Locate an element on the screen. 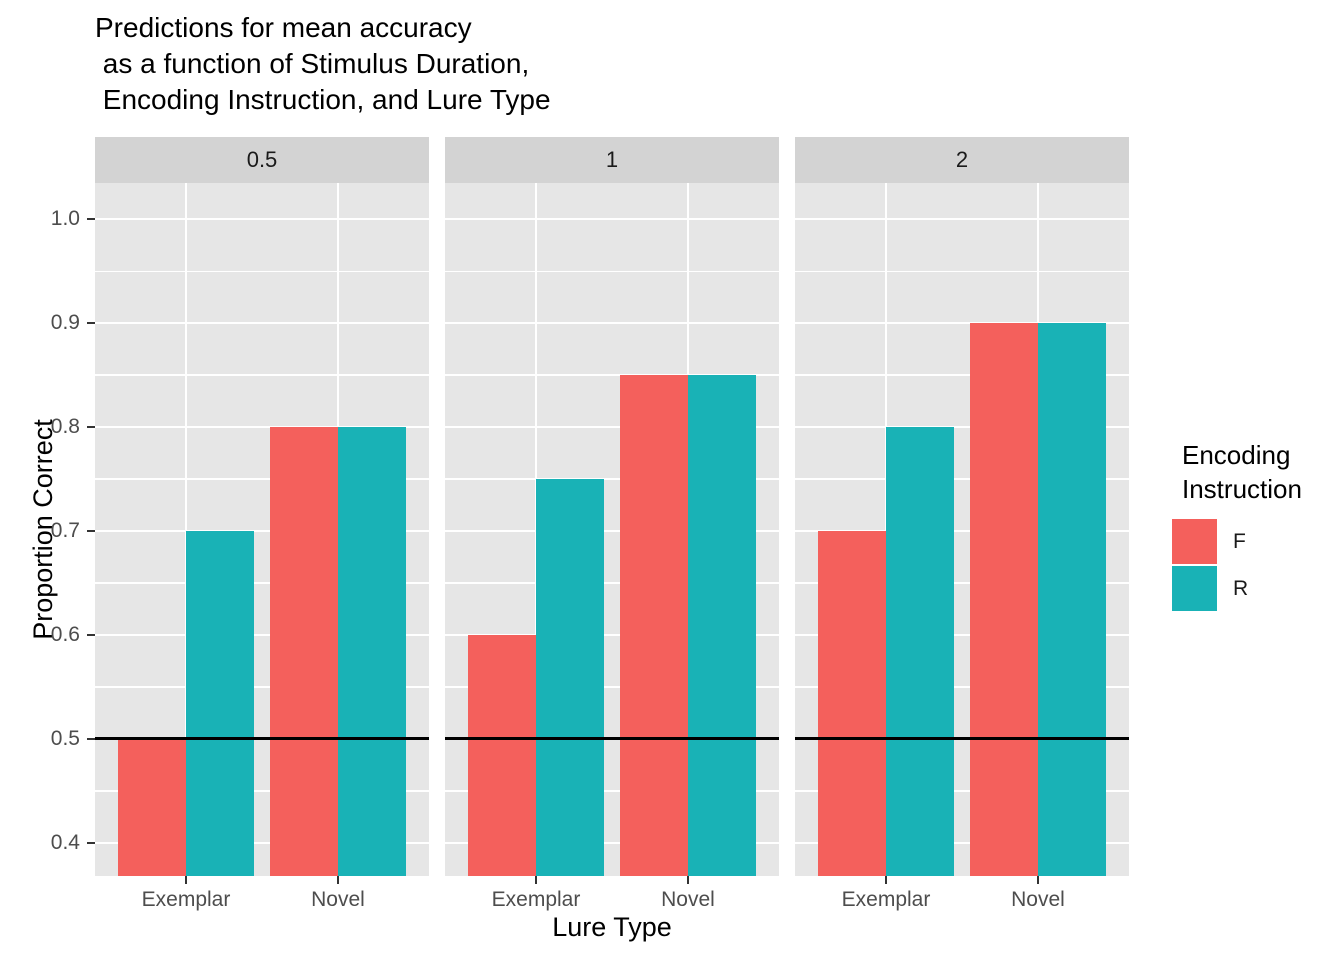 This screenshot has width=1344, height=960. y-tick-label: 1.0 is located at coordinates (65, 219).